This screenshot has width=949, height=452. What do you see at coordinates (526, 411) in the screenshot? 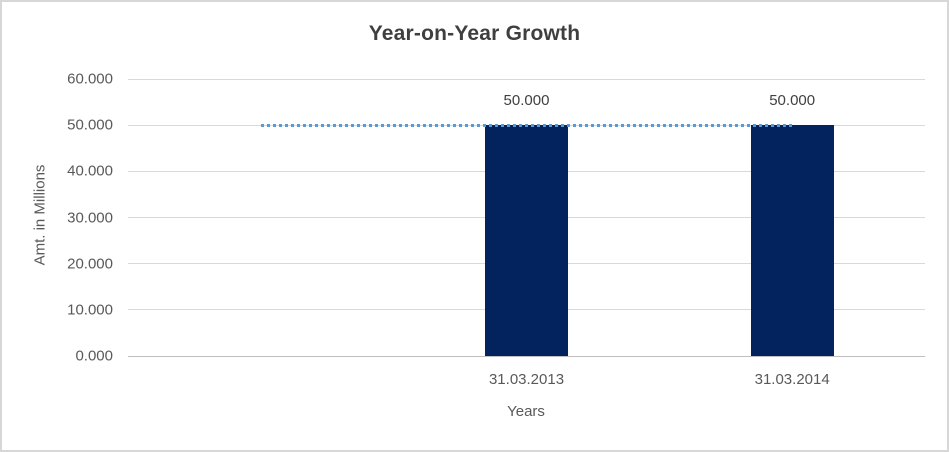
I see `x-axis-title: Years` at bounding box center [526, 411].